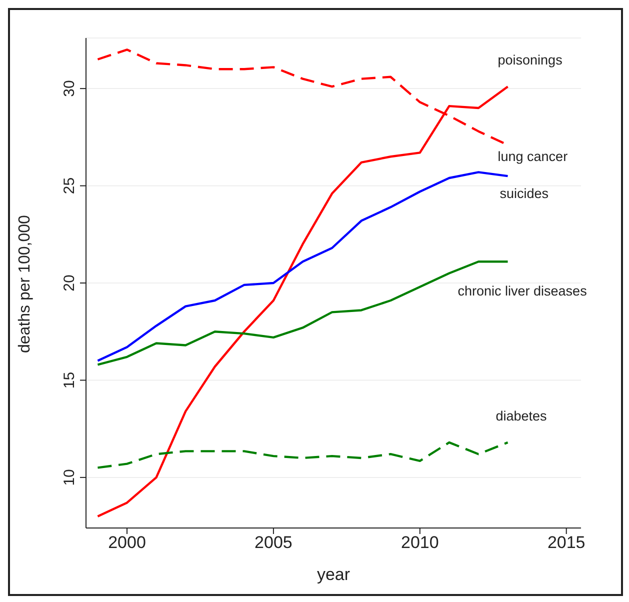  Describe the element at coordinates (273, 542) in the screenshot. I see `x-tick-label: 2005` at that location.